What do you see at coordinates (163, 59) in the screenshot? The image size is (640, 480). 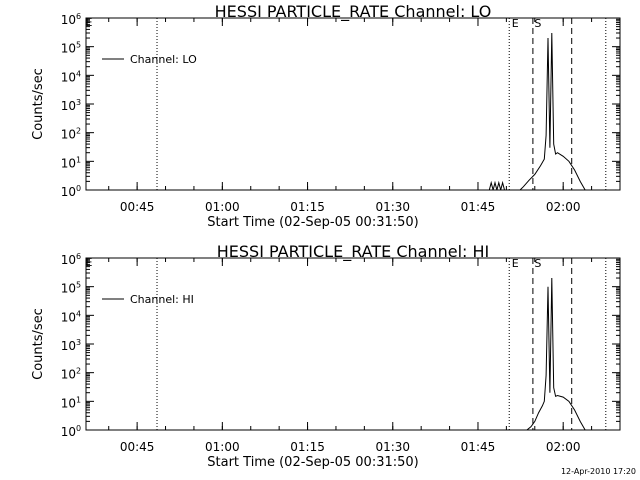 I see `legend-label: Channel: LO` at bounding box center [163, 59].